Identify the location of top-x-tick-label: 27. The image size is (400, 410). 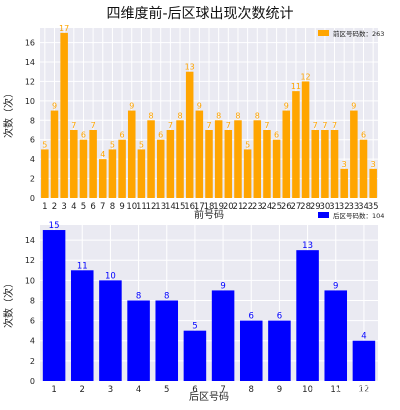
(296, 207).